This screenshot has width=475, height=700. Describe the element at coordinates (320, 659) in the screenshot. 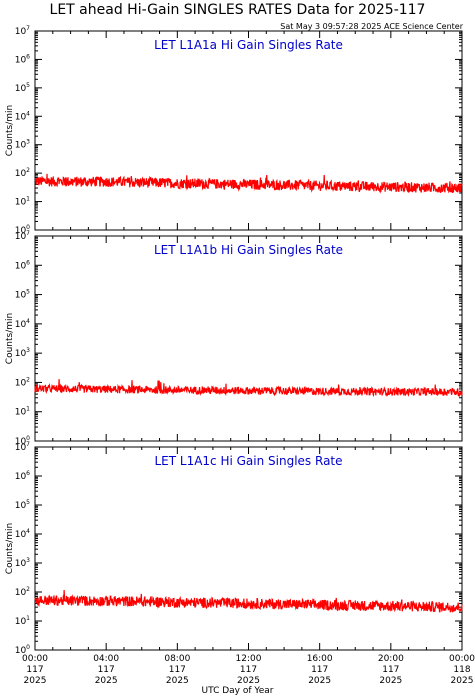

I see `x-tick-label-time: 16:00` at that location.